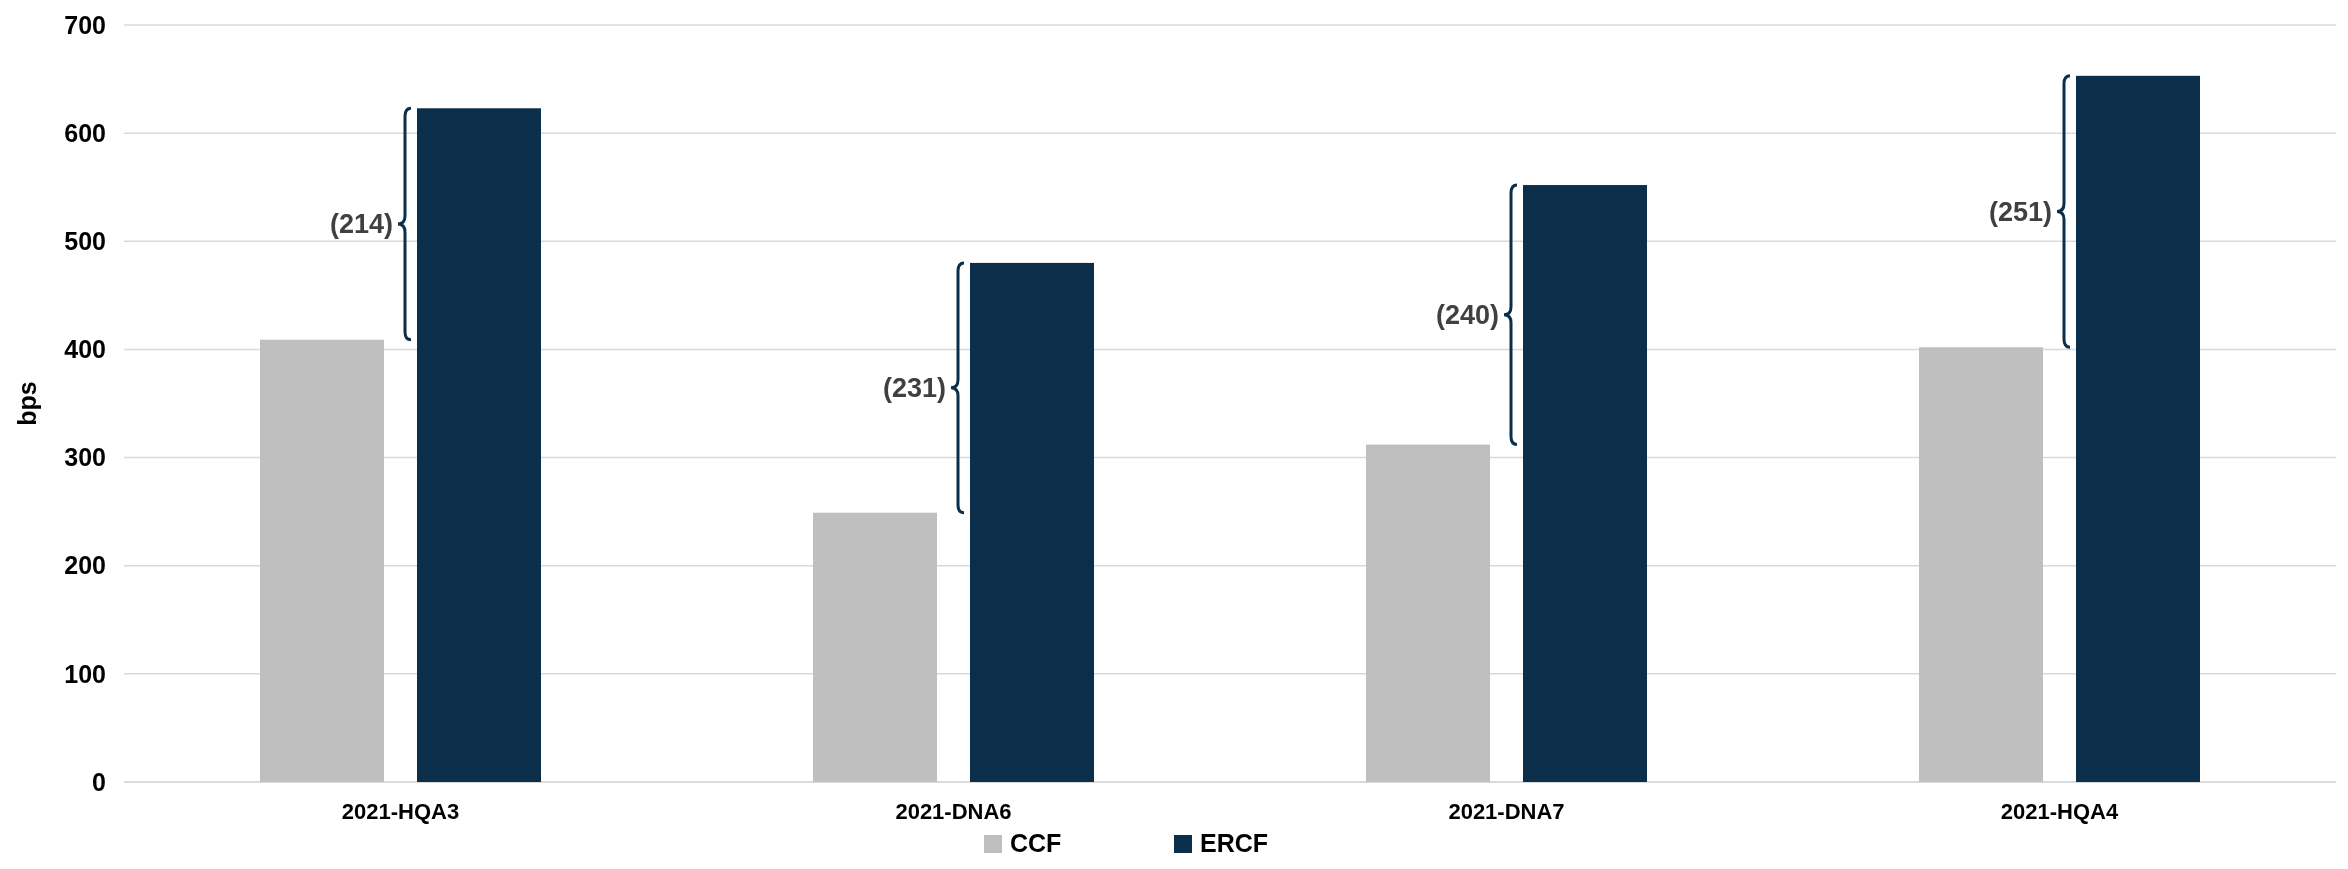 Image resolution: width=2348 pixels, height=869 pixels. I want to click on x-tick-label: 2021-DNA7, so click(1506, 811).